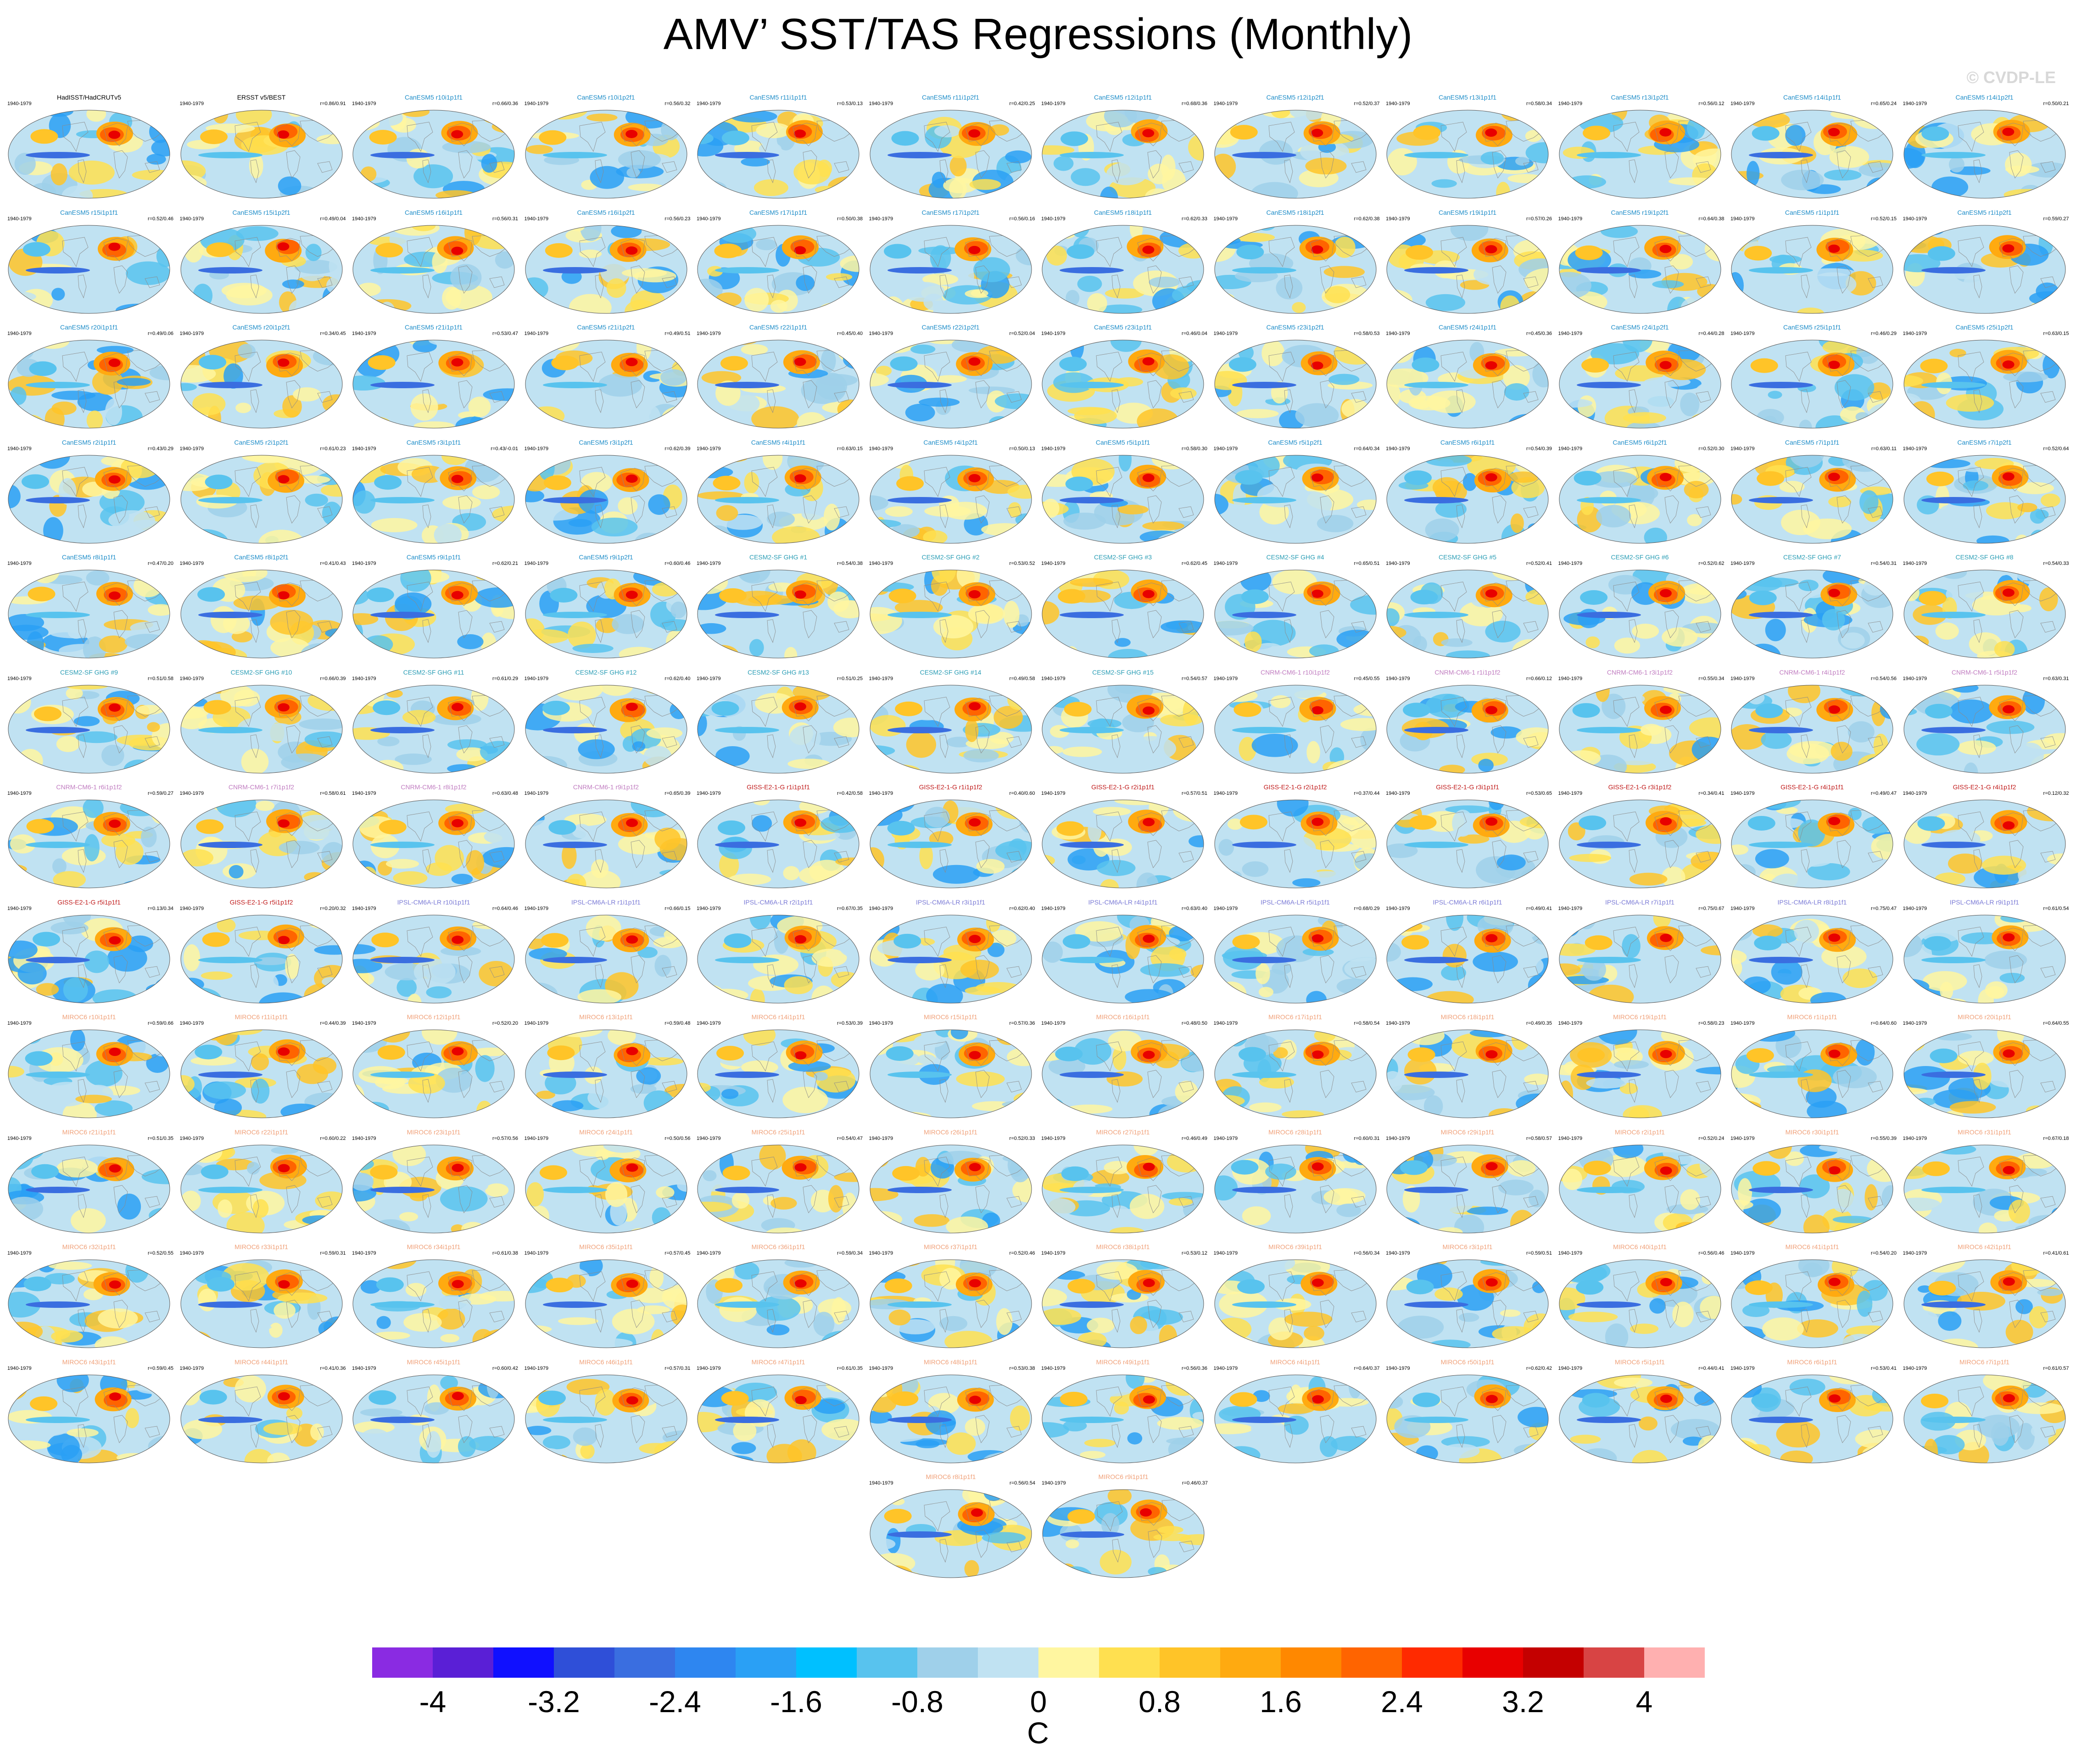 The height and width of the screenshot is (1764, 2076). What do you see at coordinates (1467, 902) in the screenshot?
I see `panel-title: IPSL-CM6A-LR r6i1p1f1` at bounding box center [1467, 902].